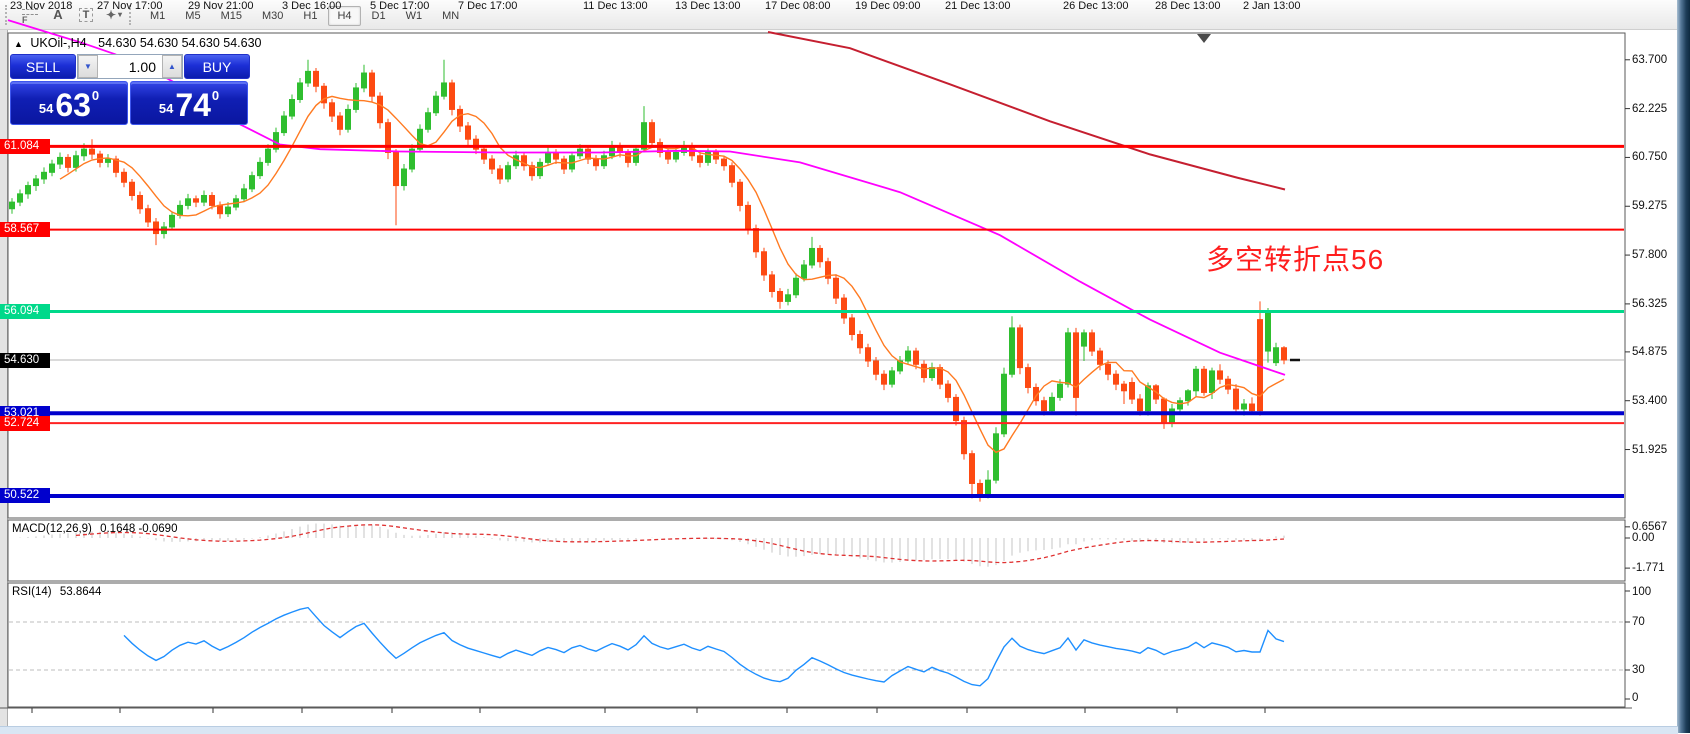  Describe the element at coordinates (58, 14) in the screenshot. I see `text-label-tool-icon: A` at that location.